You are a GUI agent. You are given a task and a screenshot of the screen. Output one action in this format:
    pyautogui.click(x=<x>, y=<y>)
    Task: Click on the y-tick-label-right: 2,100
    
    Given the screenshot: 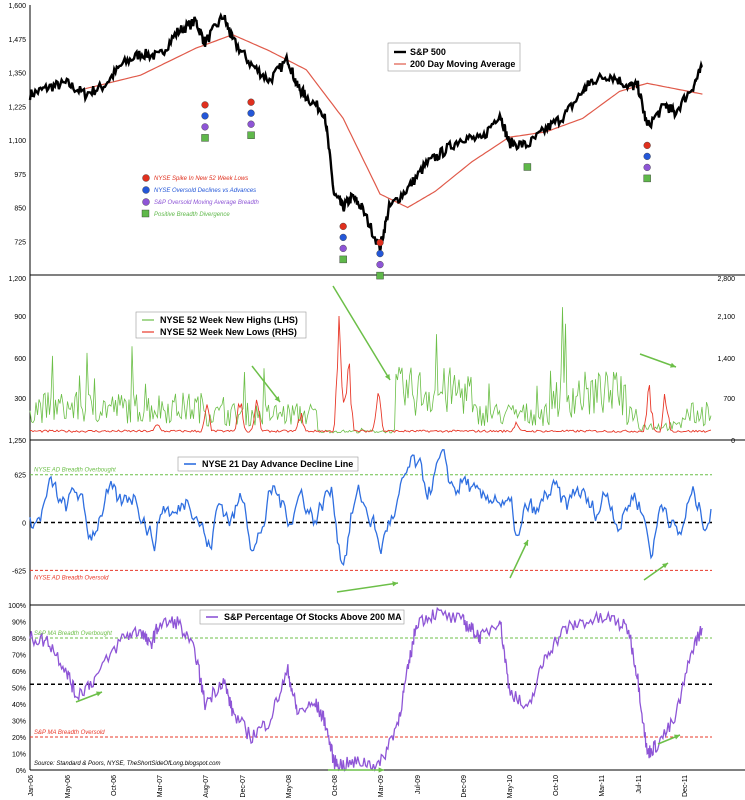 What is the action you would take?
    pyautogui.click(x=726, y=317)
    